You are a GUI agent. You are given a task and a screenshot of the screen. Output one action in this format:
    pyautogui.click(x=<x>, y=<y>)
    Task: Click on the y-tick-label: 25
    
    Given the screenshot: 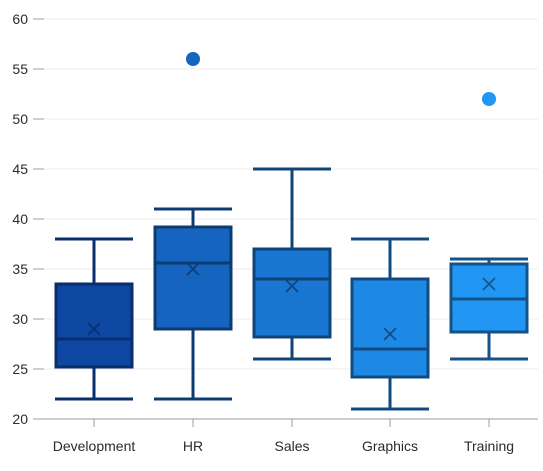 What is the action you would take?
    pyautogui.click(x=20, y=369)
    